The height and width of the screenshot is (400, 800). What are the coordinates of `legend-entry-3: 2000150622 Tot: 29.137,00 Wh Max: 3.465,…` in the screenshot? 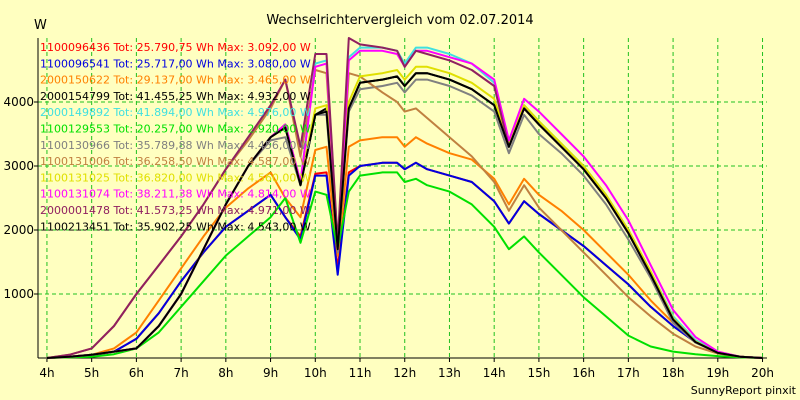 It's located at (175, 80).